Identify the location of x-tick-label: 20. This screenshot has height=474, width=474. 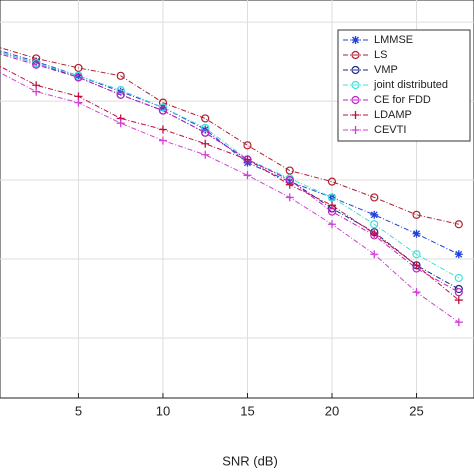
(332, 410).